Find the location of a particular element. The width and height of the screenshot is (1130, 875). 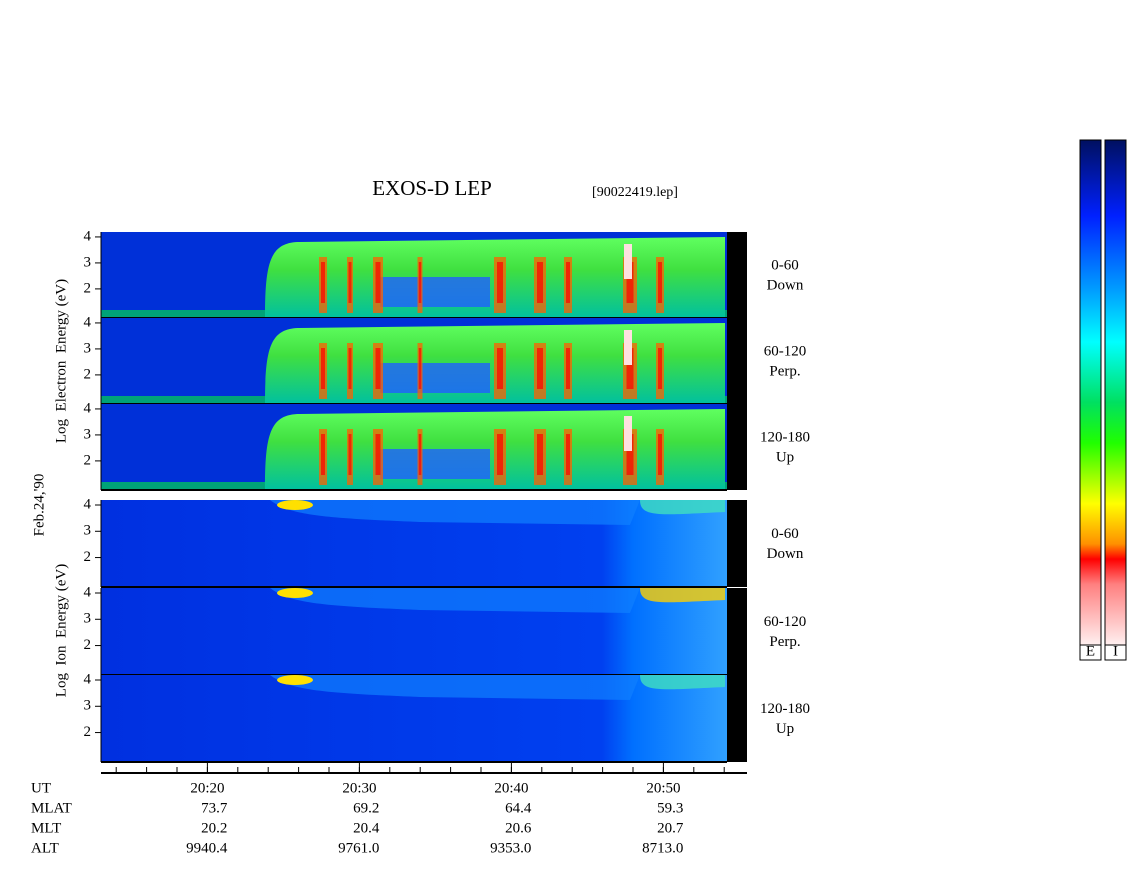

colorbars: E I is located at coordinates (1103, 400).